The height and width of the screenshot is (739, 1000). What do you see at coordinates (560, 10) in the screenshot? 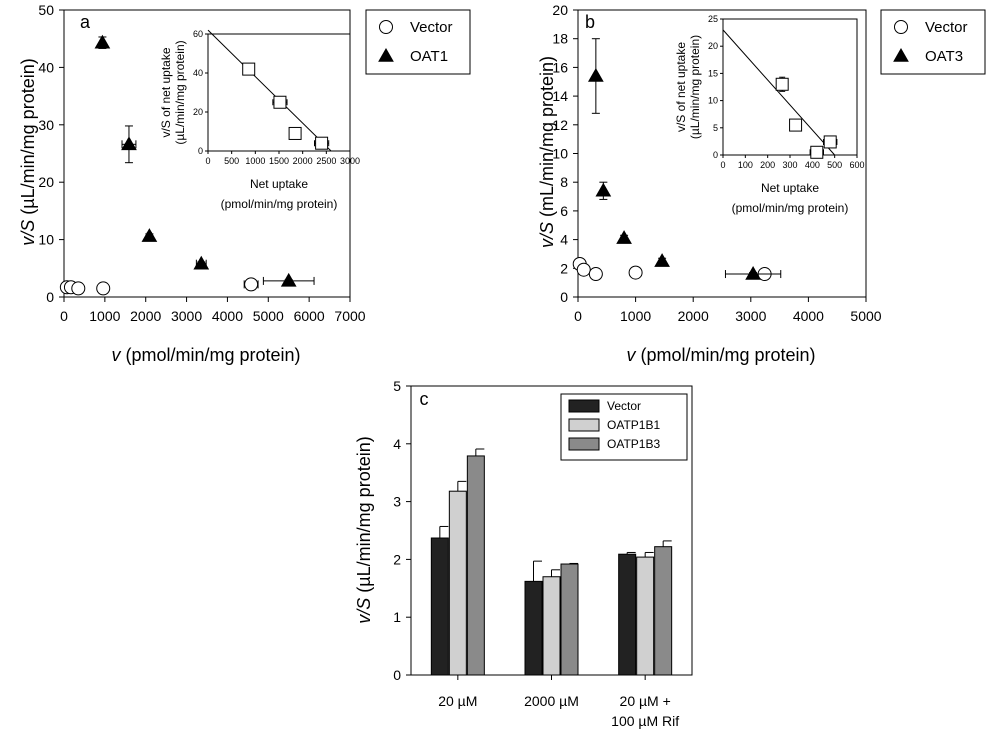
I see `panel-b-ytick-label: 20` at bounding box center [560, 10].